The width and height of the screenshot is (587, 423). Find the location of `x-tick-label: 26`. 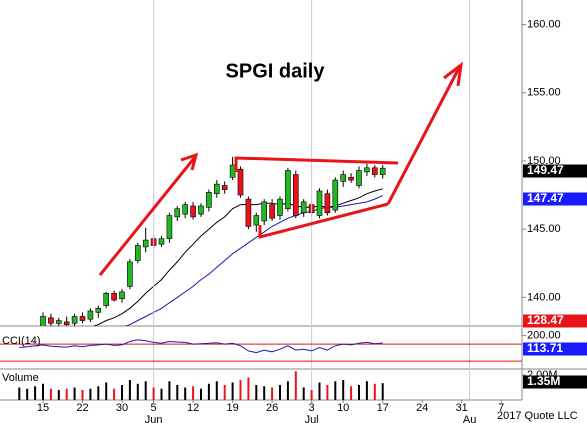

x-tick-label: 26 is located at coordinates (272, 408).